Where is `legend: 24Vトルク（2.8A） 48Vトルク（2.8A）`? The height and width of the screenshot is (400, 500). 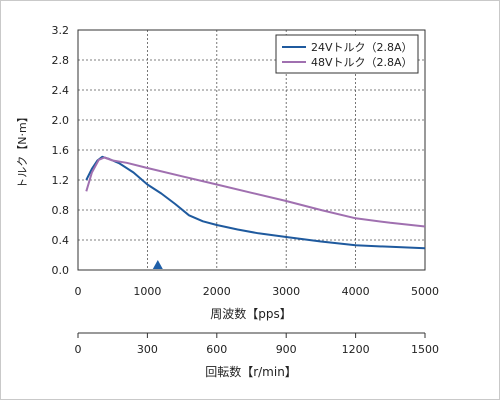 legend: 24Vトルク（2.8A） 48Vトルク（2.8A） is located at coordinates (347, 54).